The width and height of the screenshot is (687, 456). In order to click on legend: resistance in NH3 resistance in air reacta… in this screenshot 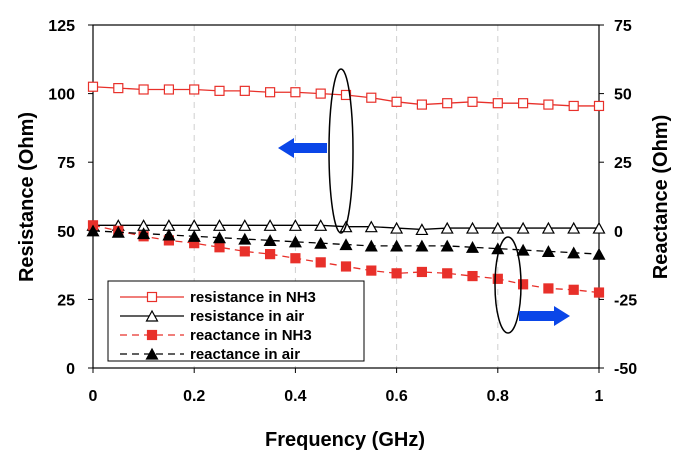, I will do `click(236, 321)`.